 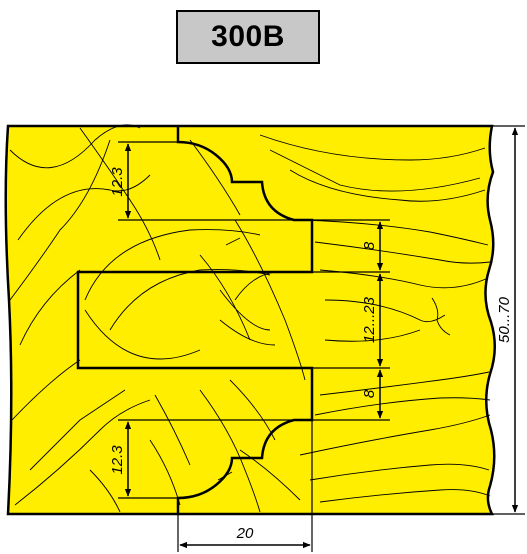 I want to click on label-groove: 12...23, so click(x=369, y=319).